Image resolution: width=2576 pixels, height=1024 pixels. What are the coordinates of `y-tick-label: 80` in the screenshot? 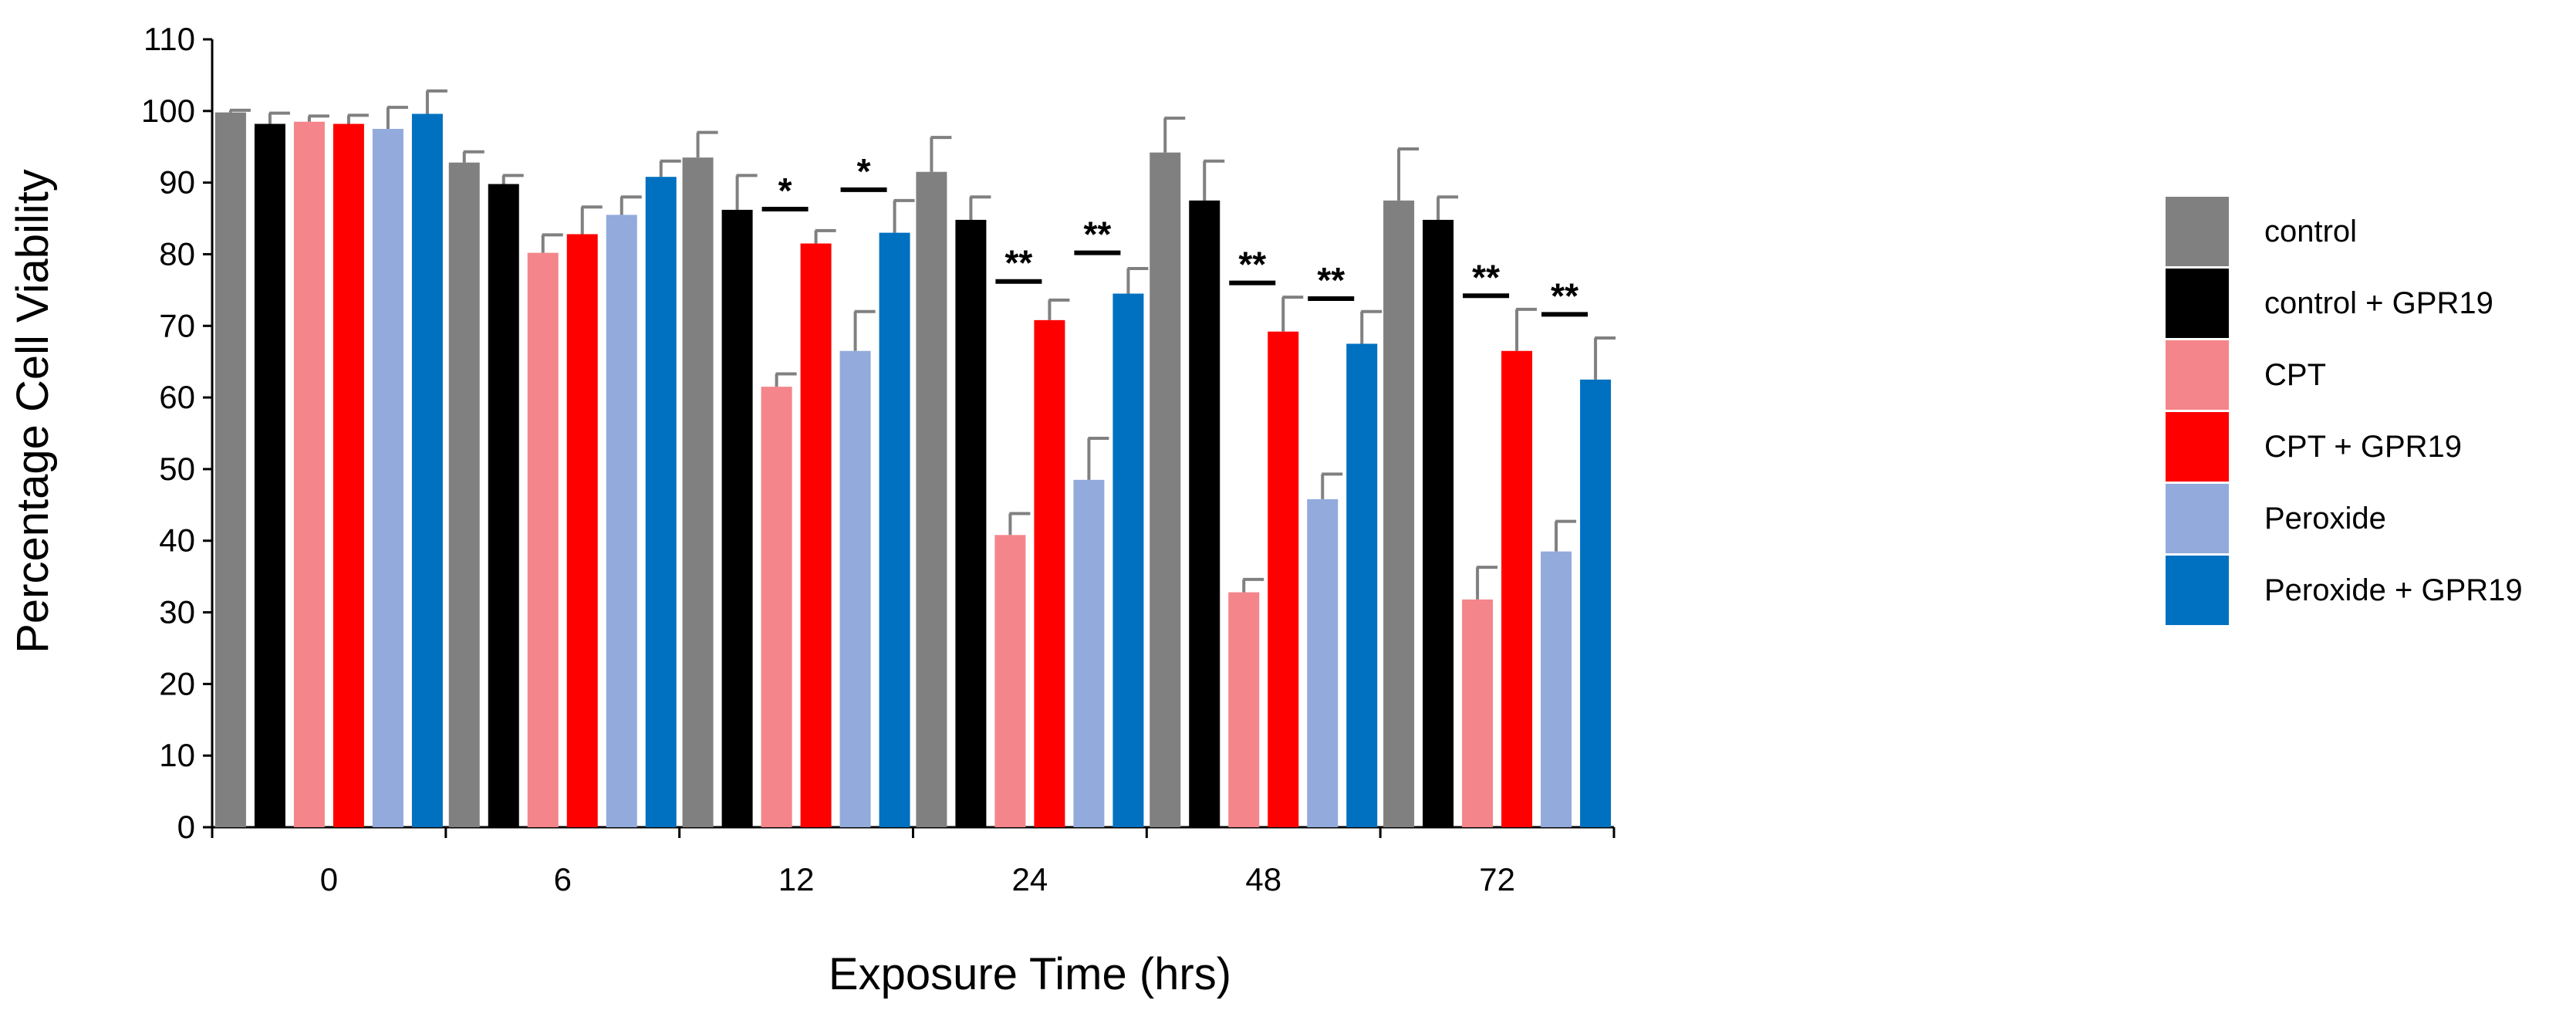 It's located at (177, 253).